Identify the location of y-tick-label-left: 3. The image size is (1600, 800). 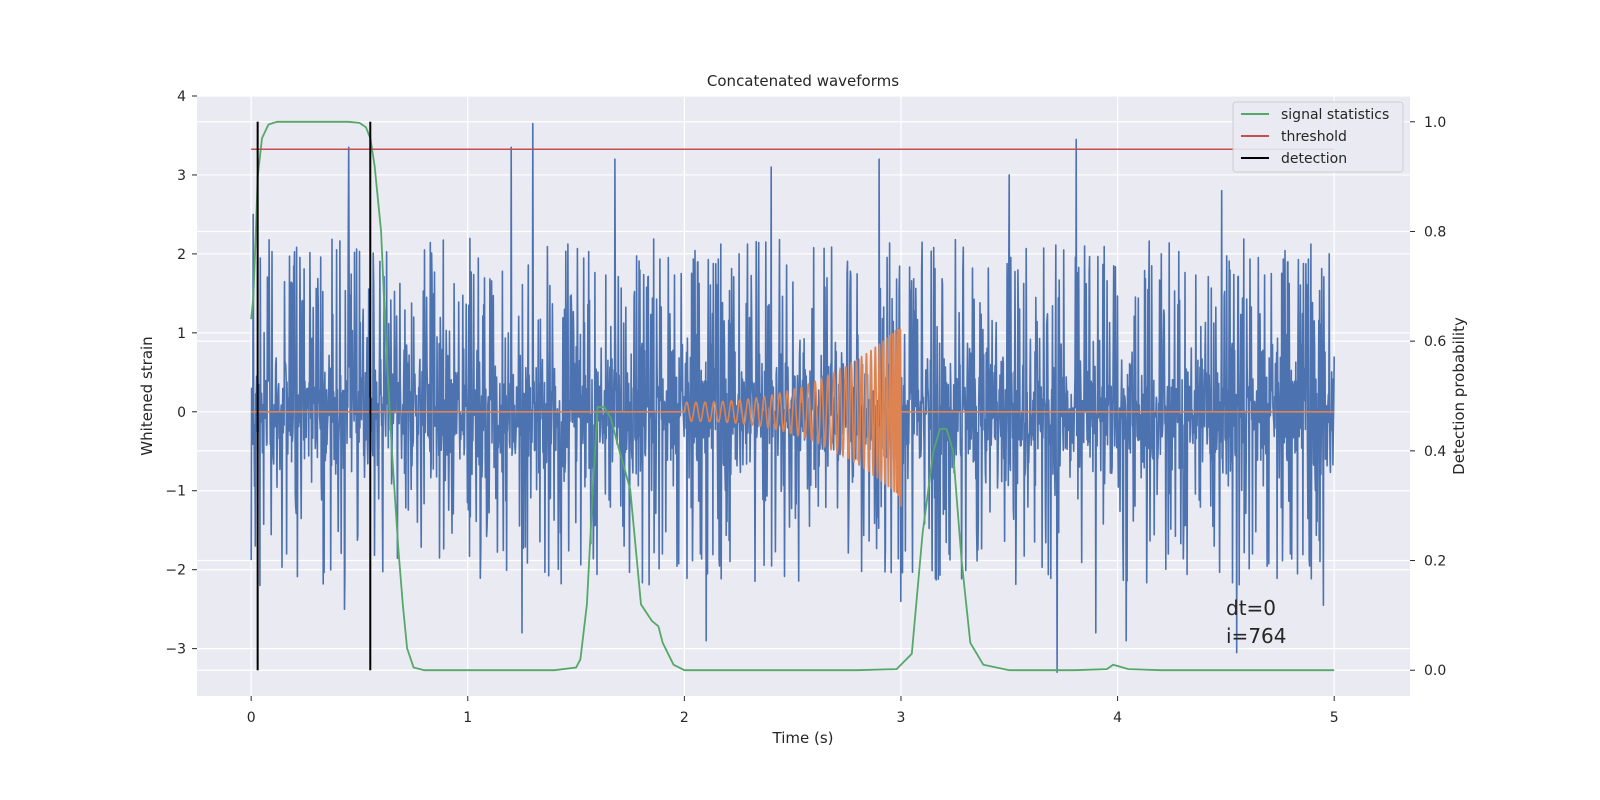
(181, 176).